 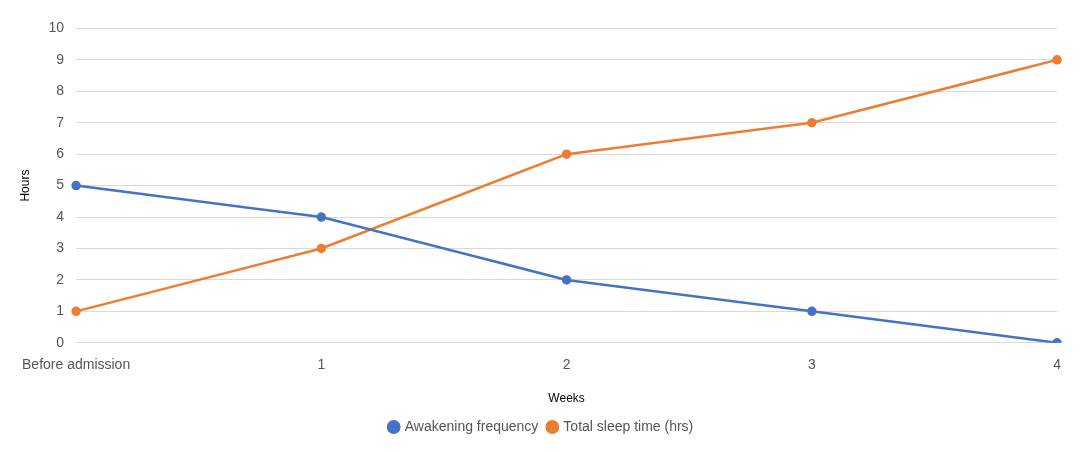 I want to click on x-tick-label: Before admission, so click(x=76, y=364).